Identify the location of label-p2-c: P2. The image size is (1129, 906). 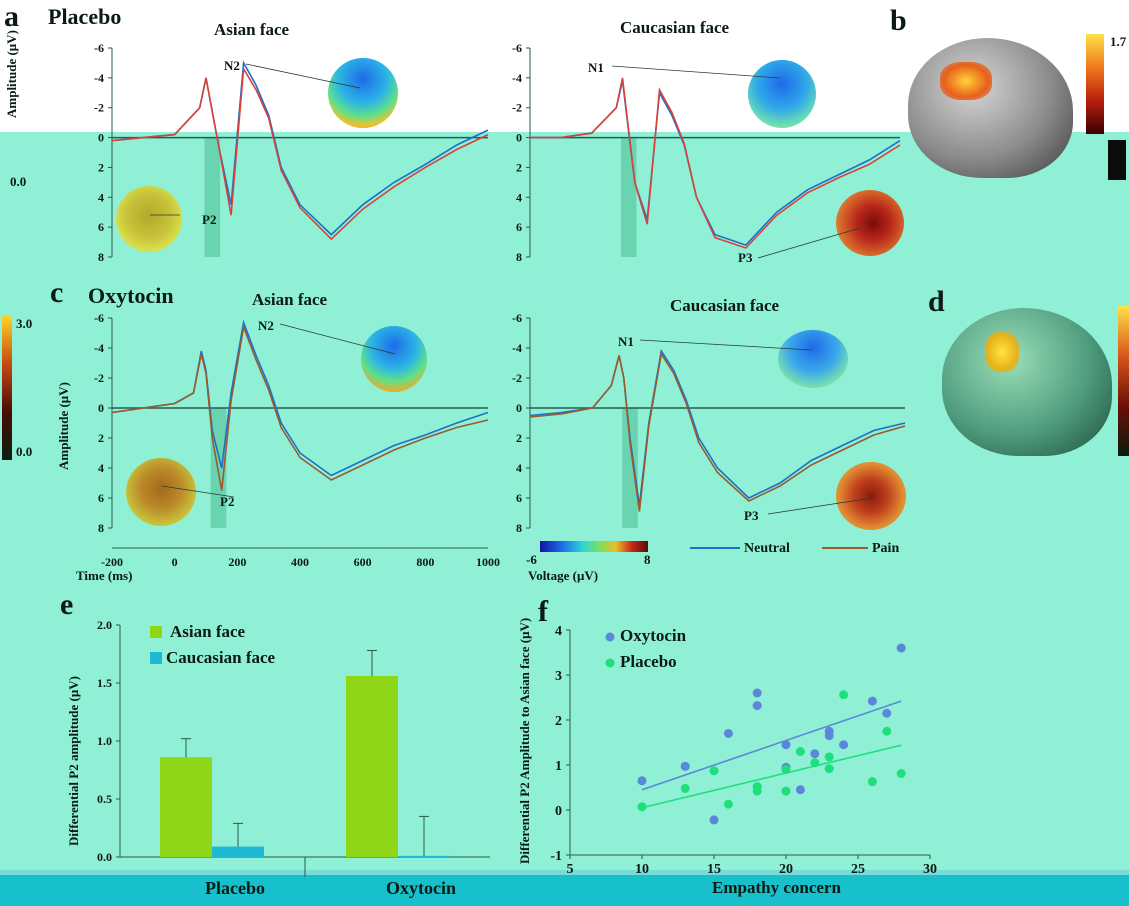
(227, 501).